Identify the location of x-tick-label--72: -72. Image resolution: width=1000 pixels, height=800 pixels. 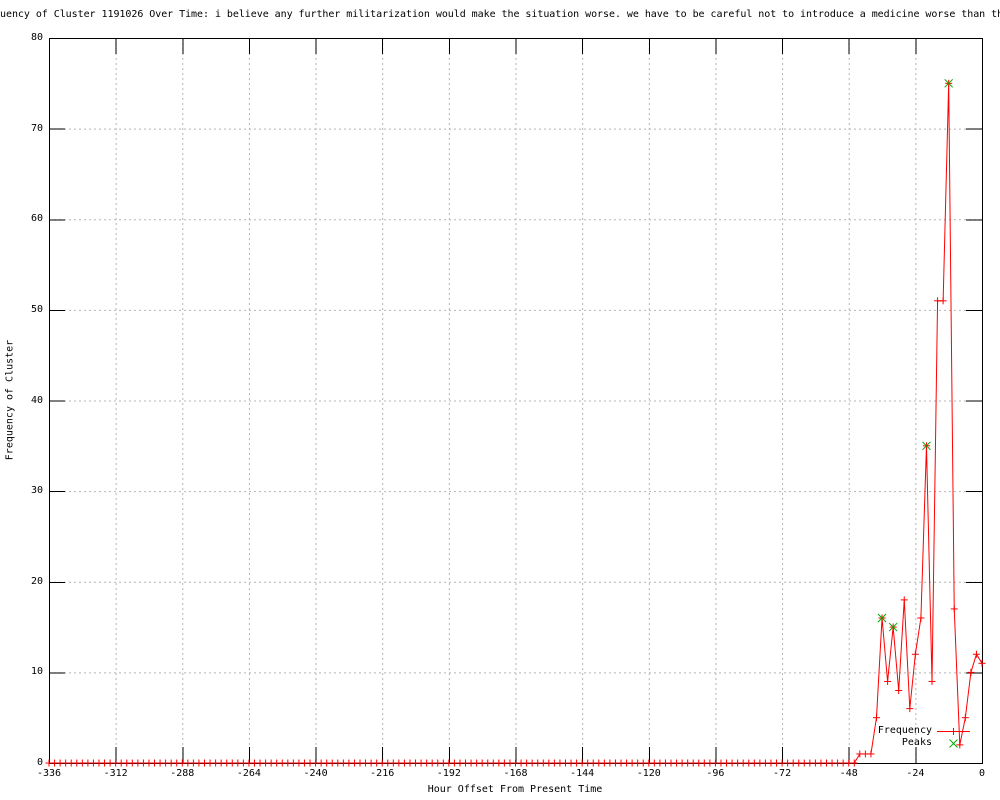
(782, 773).